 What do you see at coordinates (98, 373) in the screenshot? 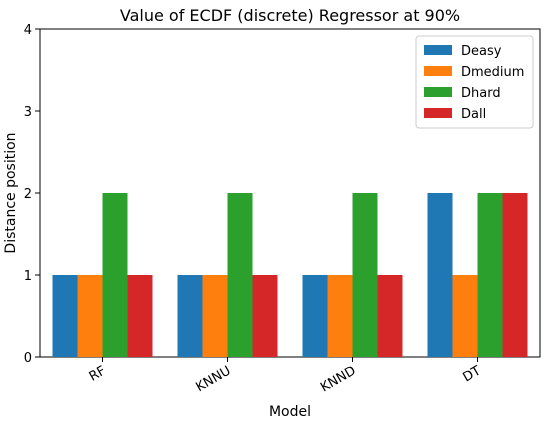
I see `x-tick-label: RF` at bounding box center [98, 373].